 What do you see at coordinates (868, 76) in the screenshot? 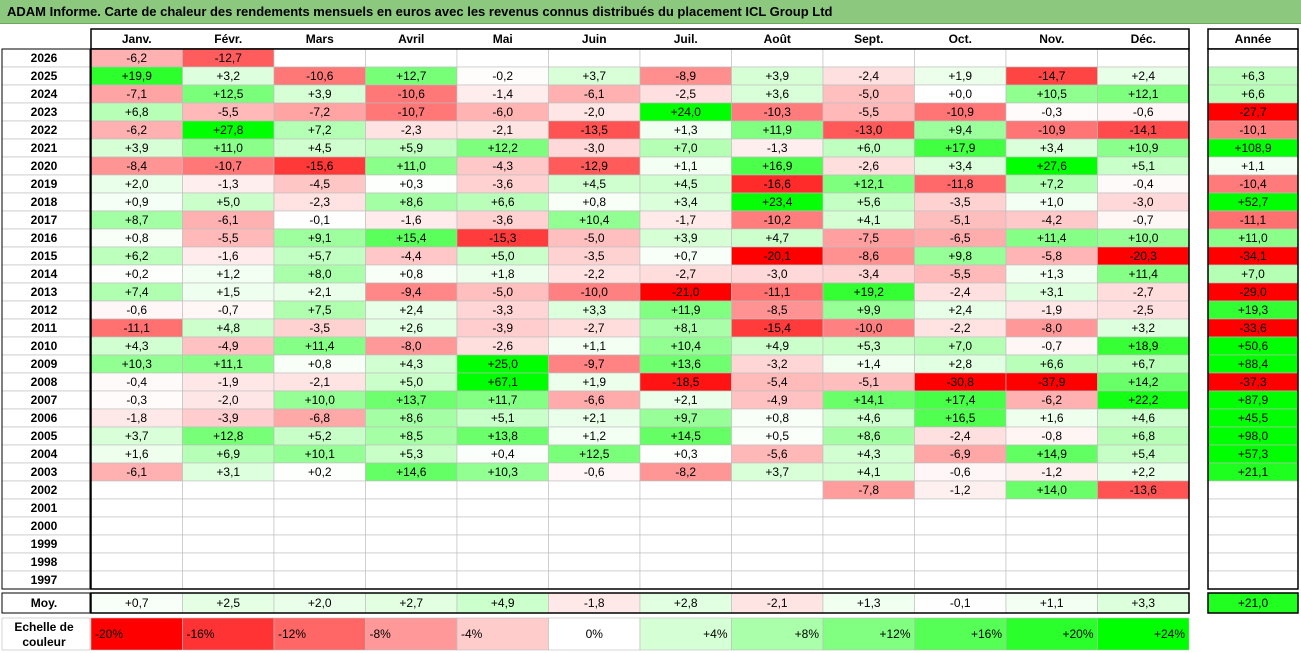
I see `heat-value: -2,4` at bounding box center [868, 76].